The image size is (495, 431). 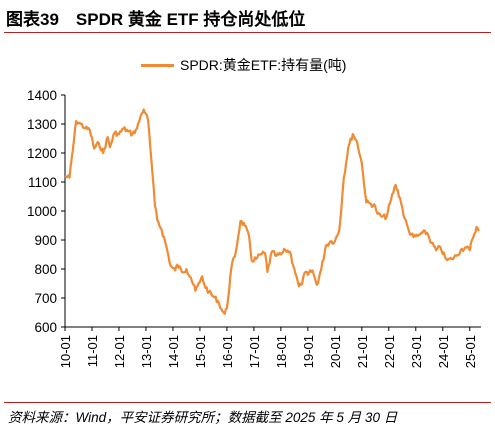 What do you see at coordinates (42, 153) in the screenshot?
I see `y-tick-label: 1200` at bounding box center [42, 153].